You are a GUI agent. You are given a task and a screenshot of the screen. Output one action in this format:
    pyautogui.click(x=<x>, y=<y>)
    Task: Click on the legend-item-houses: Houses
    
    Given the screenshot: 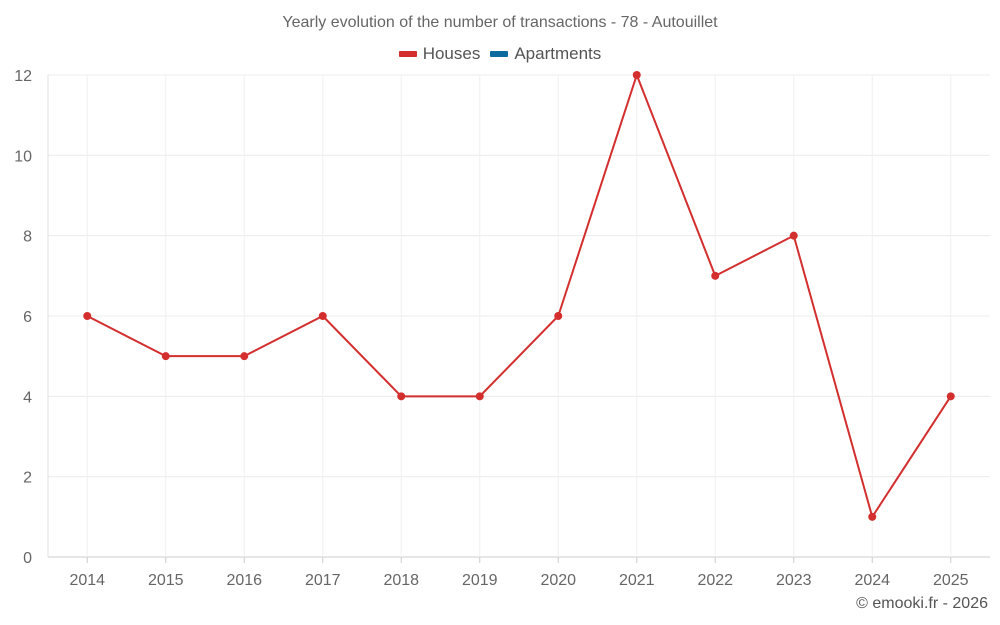 What is the action you would take?
    pyautogui.click(x=439, y=54)
    